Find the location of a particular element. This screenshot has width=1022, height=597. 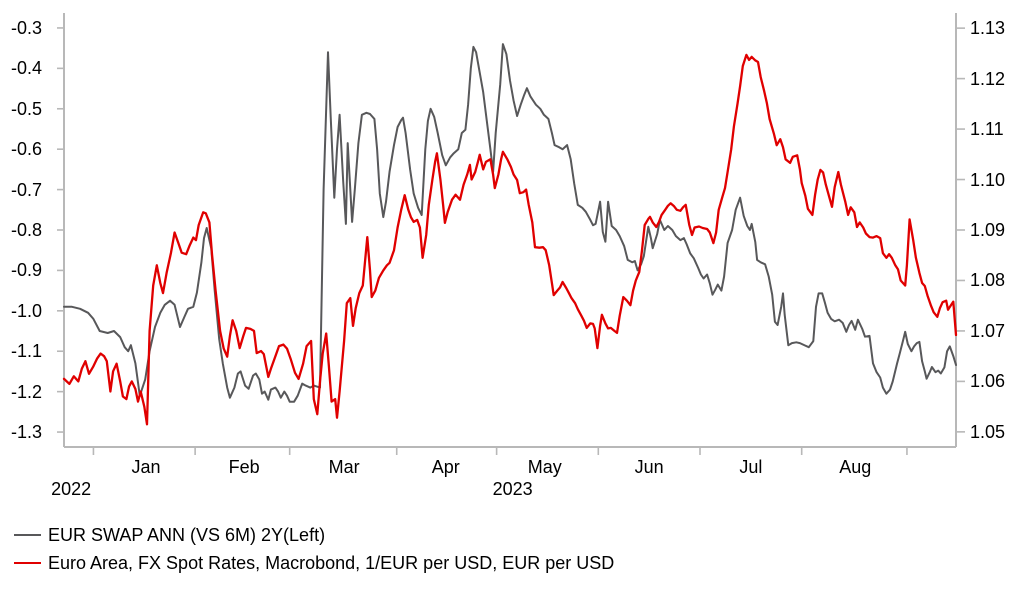

month-label-feb: Feb is located at coordinates (244, 467).